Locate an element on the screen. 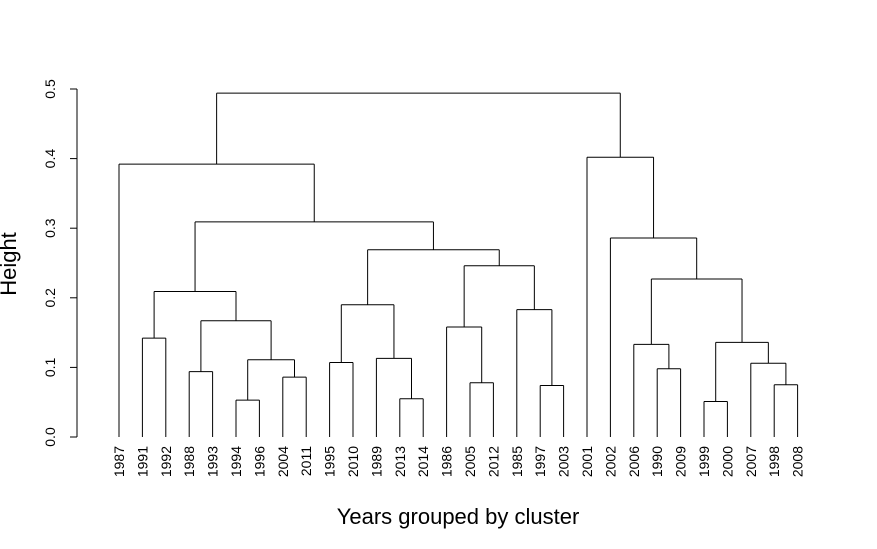 The width and height of the screenshot is (877, 549). y-tick-label: 0.0 is located at coordinates (50, 437).